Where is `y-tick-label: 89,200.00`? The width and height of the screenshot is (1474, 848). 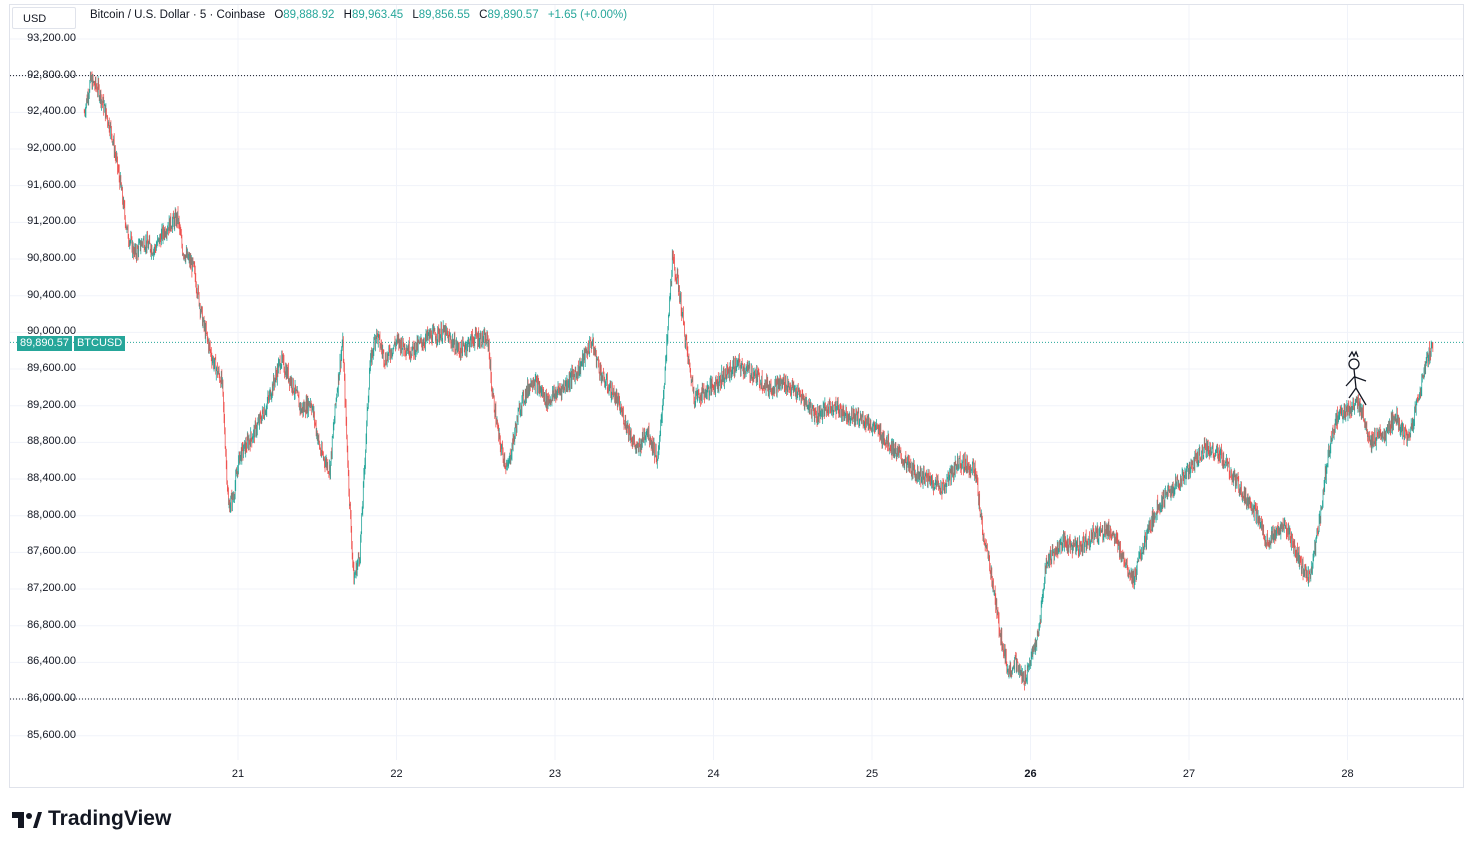 y-tick-label: 89,200.00 is located at coordinates (51, 404).